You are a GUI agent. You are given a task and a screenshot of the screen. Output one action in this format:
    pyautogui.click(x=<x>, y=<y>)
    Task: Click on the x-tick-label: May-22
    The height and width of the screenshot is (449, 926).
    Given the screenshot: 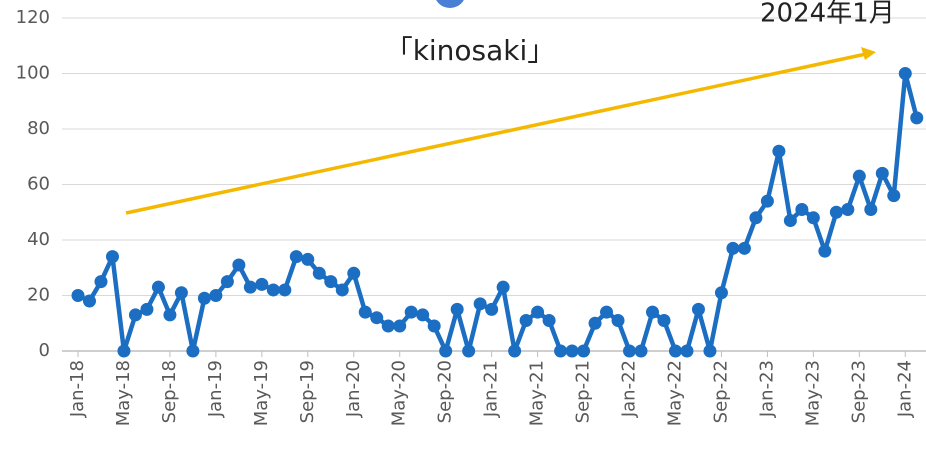 What is the action you would take?
    pyautogui.click(x=674, y=393)
    